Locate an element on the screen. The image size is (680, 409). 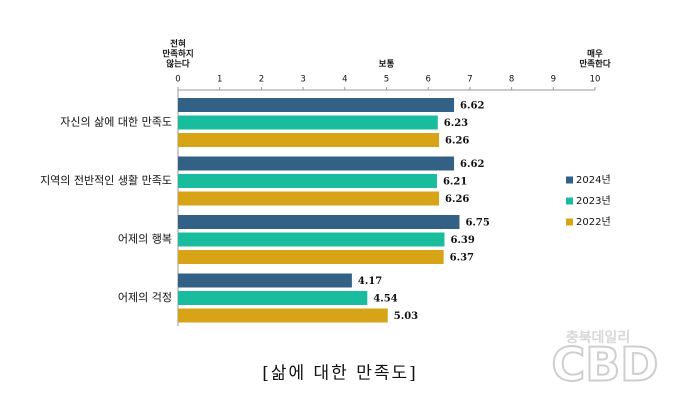
x-tick-label: 1 is located at coordinates (219, 80).